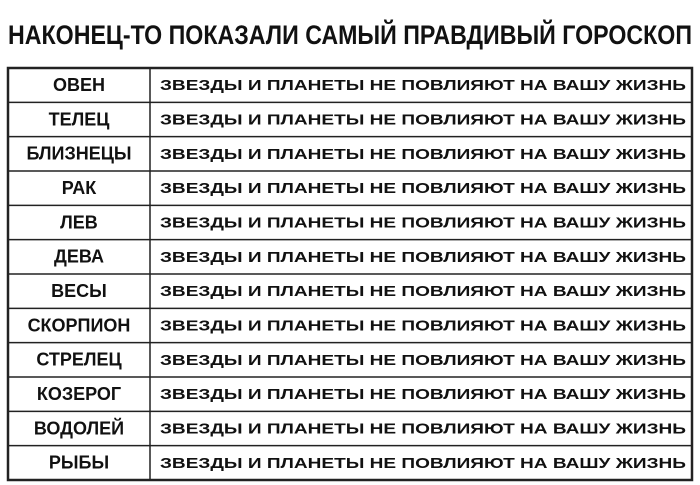 The width and height of the screenshot is (700, 485). I want to click on sign-name: СТРЕЛЕЦ, so click(79, 360).